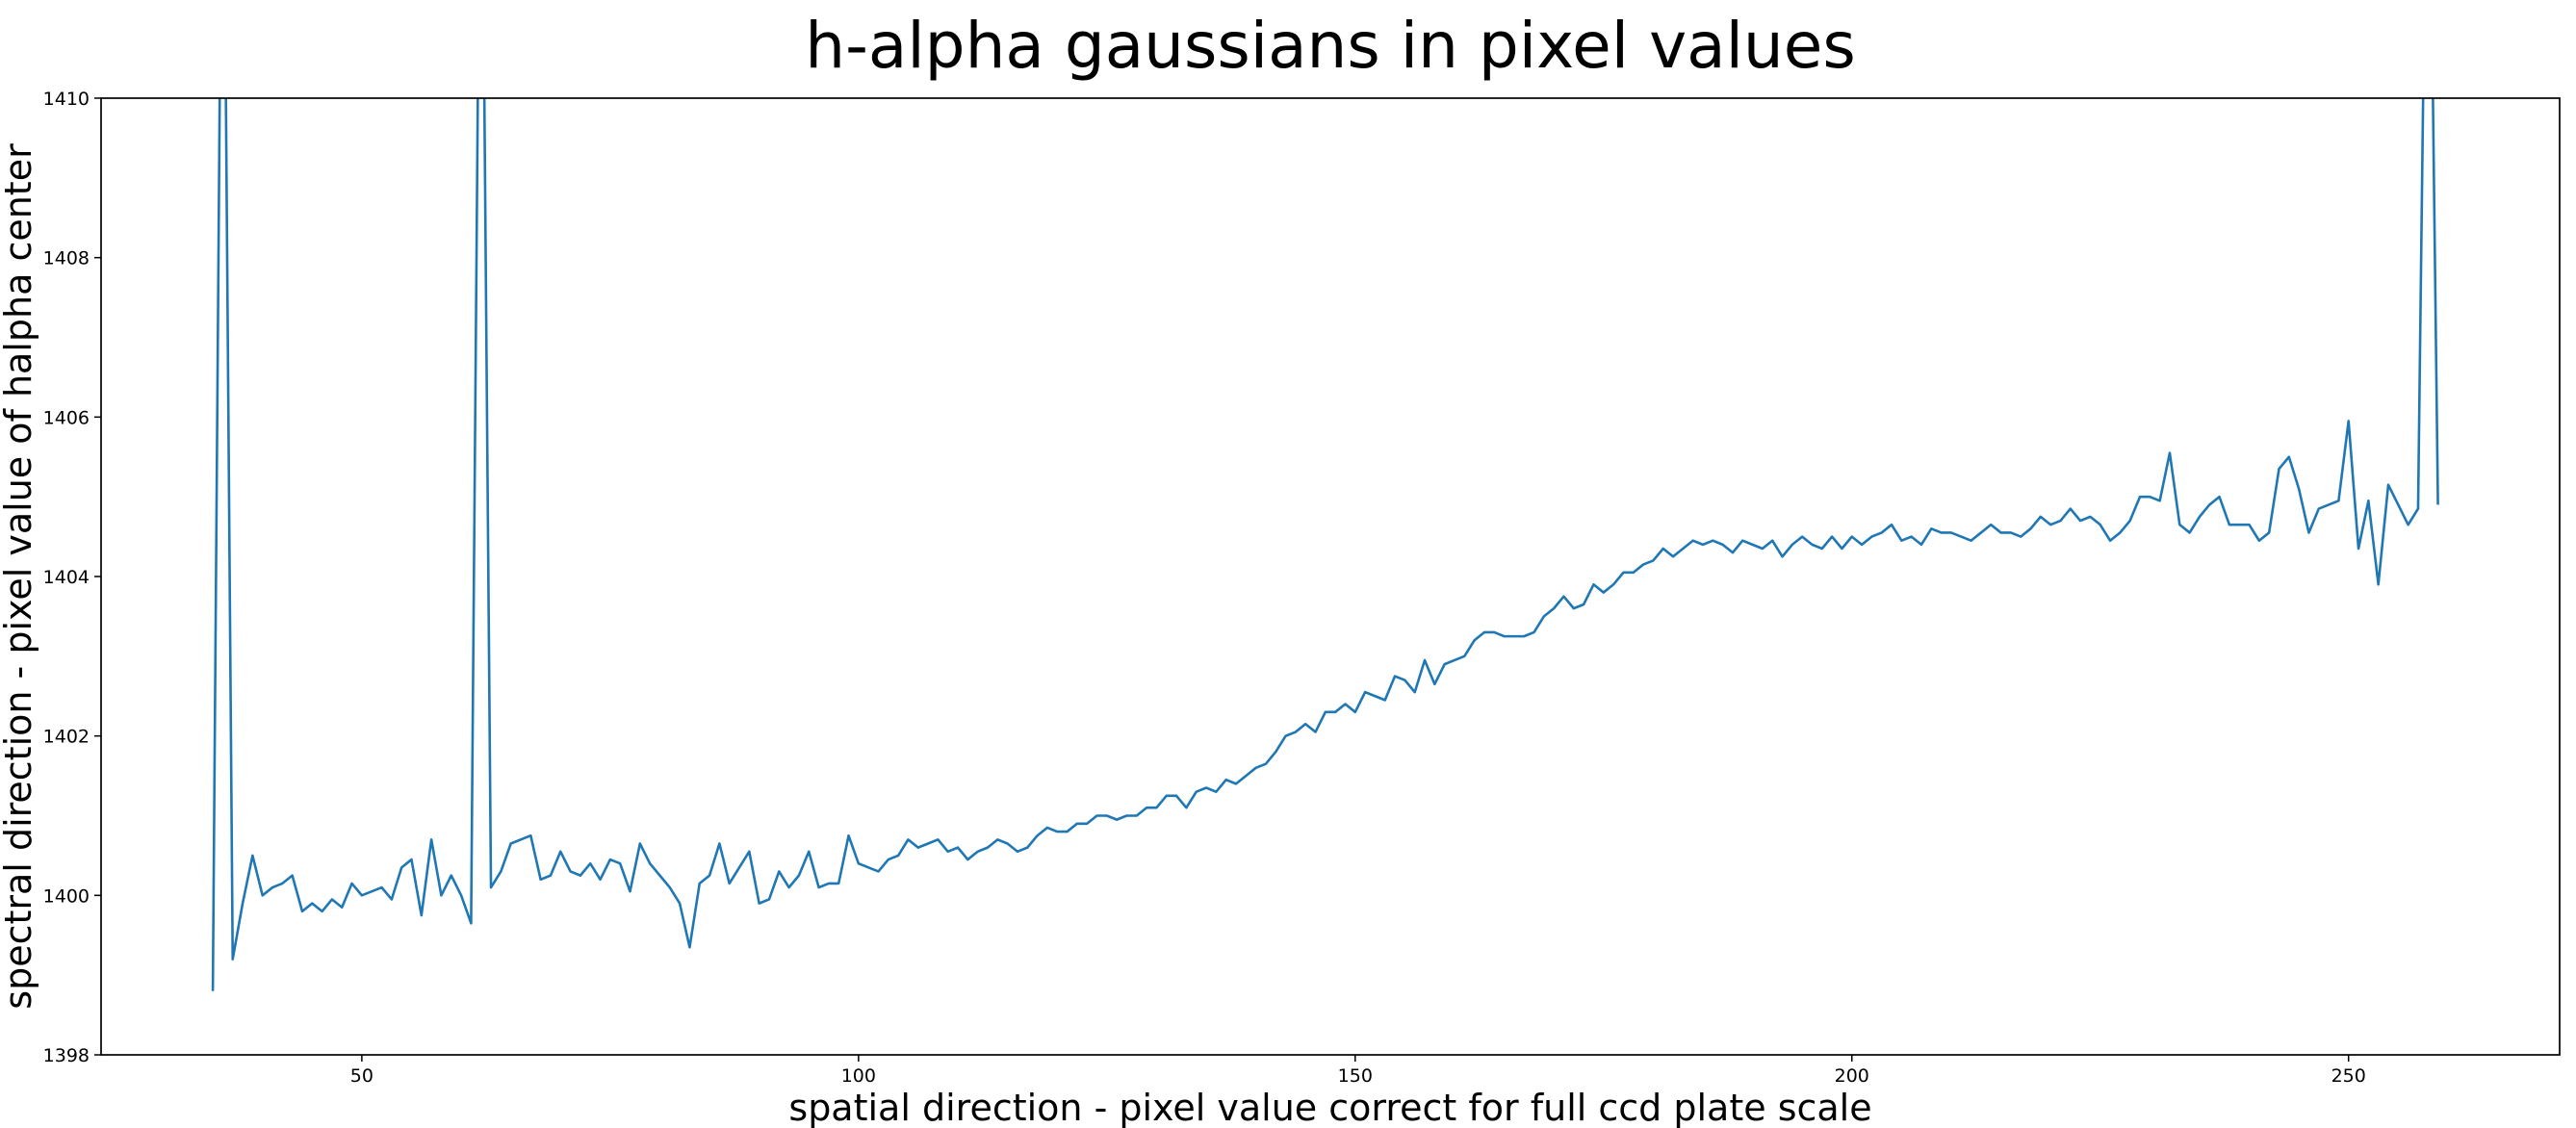 The width and height of the screenshot is (2576, 1128). What do you see at coordinates (66, 896) in the screenshot?
I see `y-tick-label: 1400` at bounding box center [66, 896].